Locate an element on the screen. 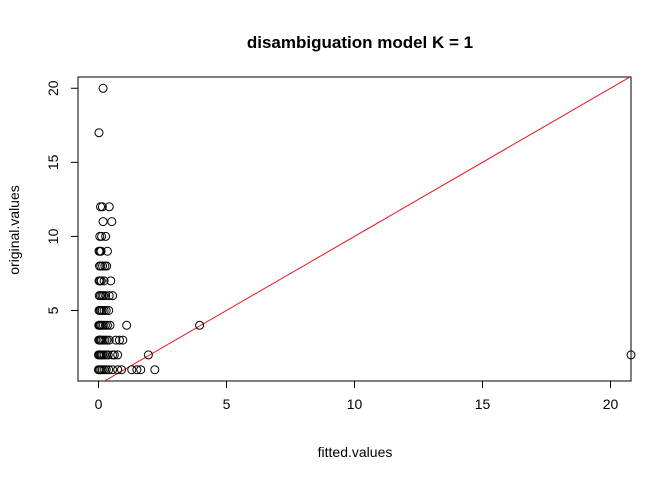 The image size is (672, 480). x-axis: 0 5 10 15 20 is located at coordinates (357, 396).